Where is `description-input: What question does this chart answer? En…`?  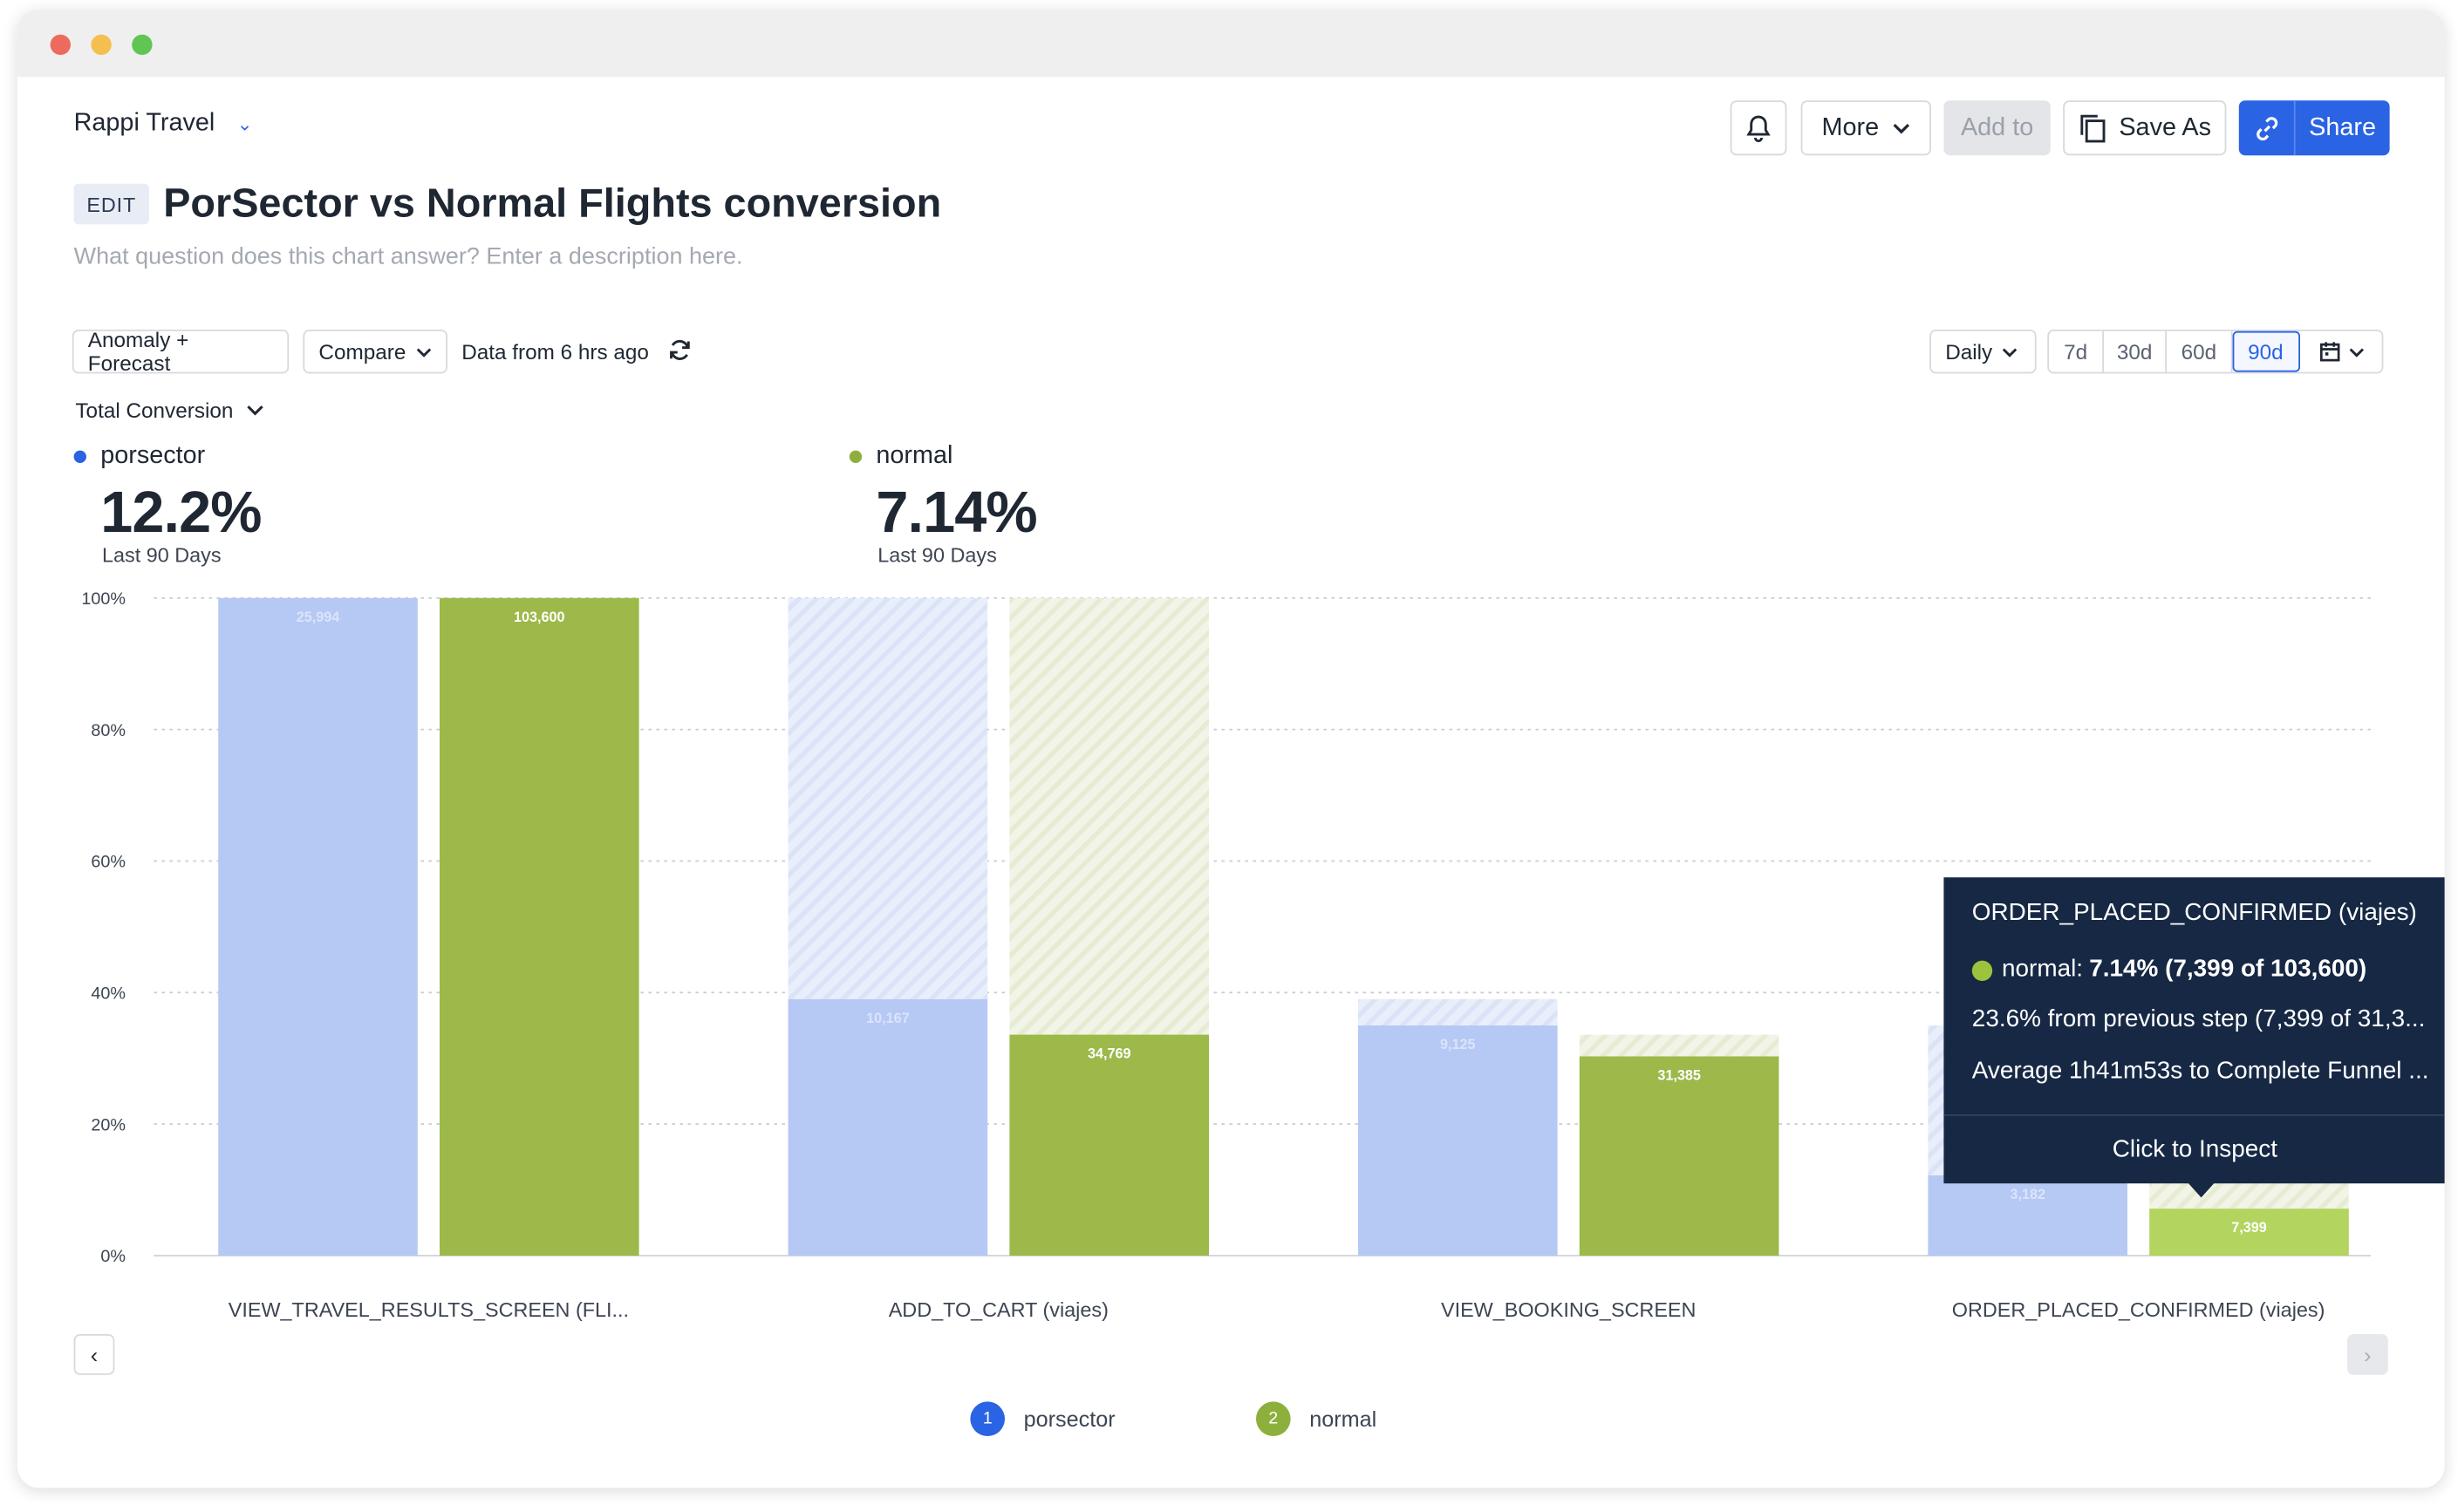 description-input: What question does this chart answer? En… is located at coordinates (408, 256).